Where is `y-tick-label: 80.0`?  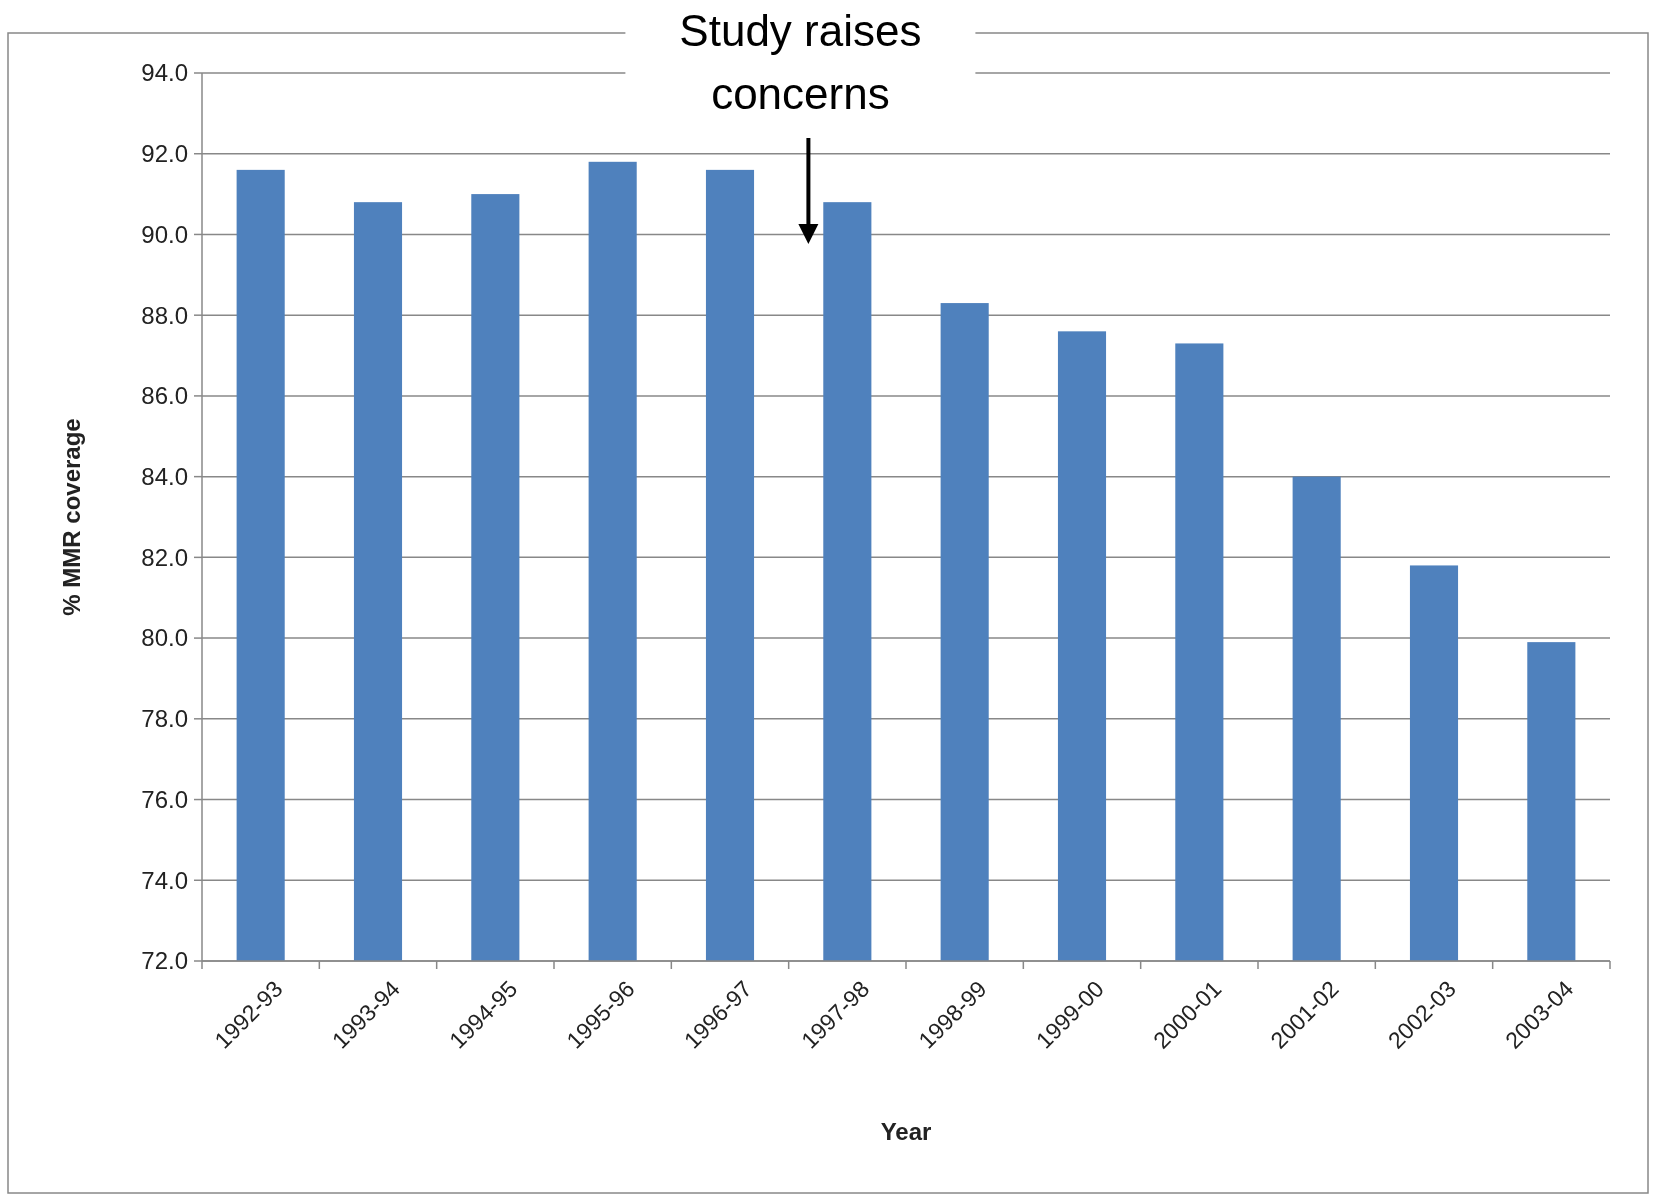
y-tick-label: 80.0 is located at coordinates (164, 638).